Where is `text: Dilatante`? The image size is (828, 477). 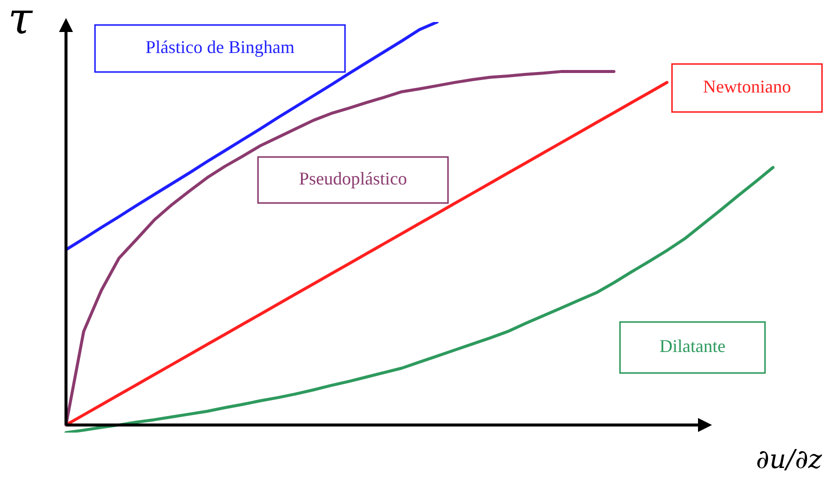 text: Dilatante is located at coordinates (693, 346).